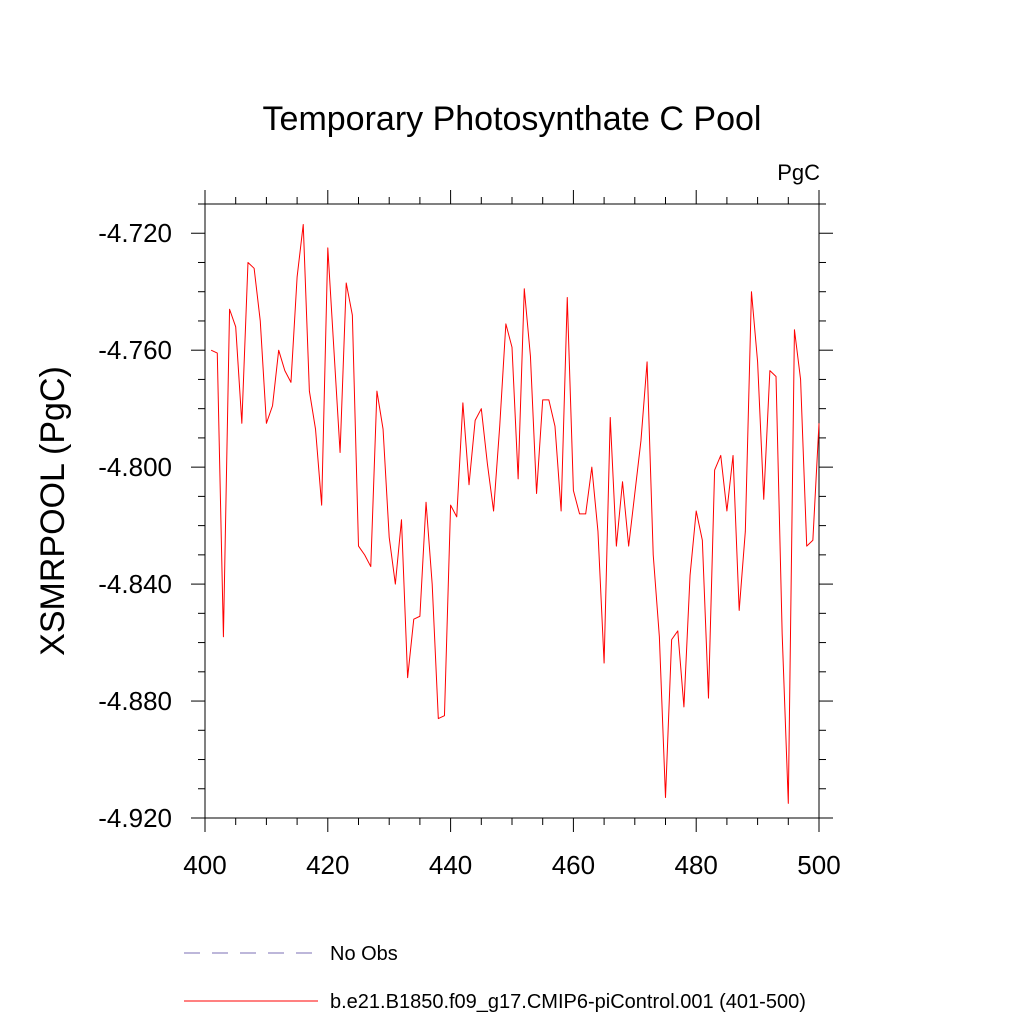 This screenshot has width=1024, height=1024. Describe the element at coordinates (364, 954) in the screenshot. I see `legend-label-no-obs: No Obs` at that location.